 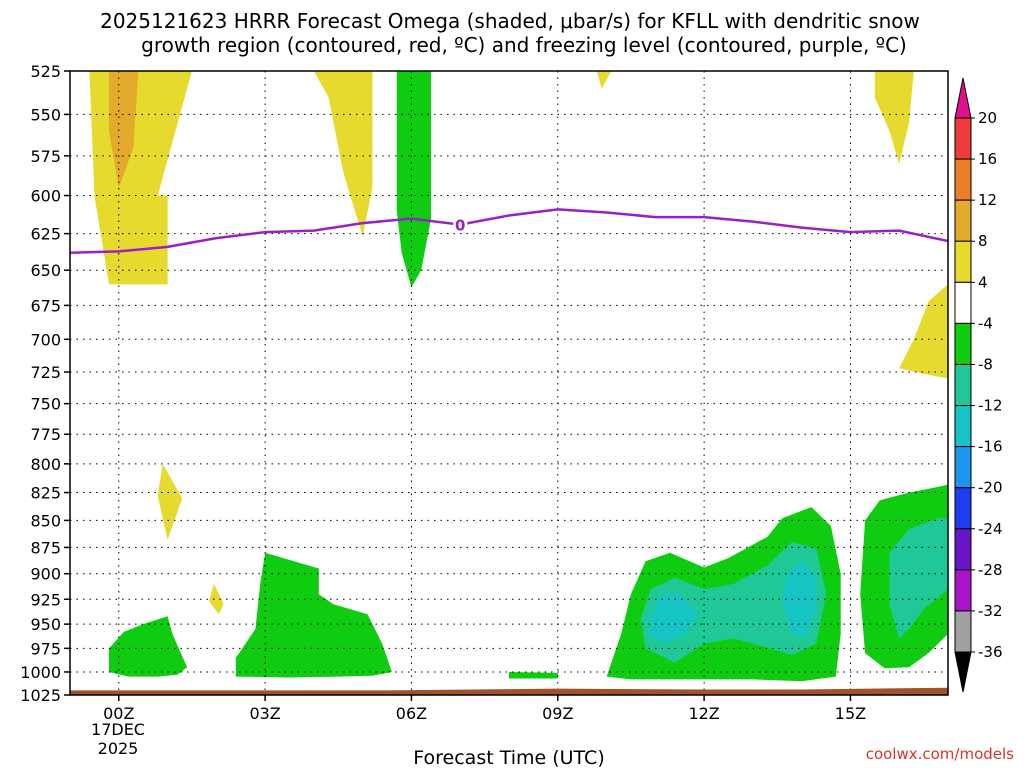 I want to click on freezing-level-line, so click(x=509, y=231).